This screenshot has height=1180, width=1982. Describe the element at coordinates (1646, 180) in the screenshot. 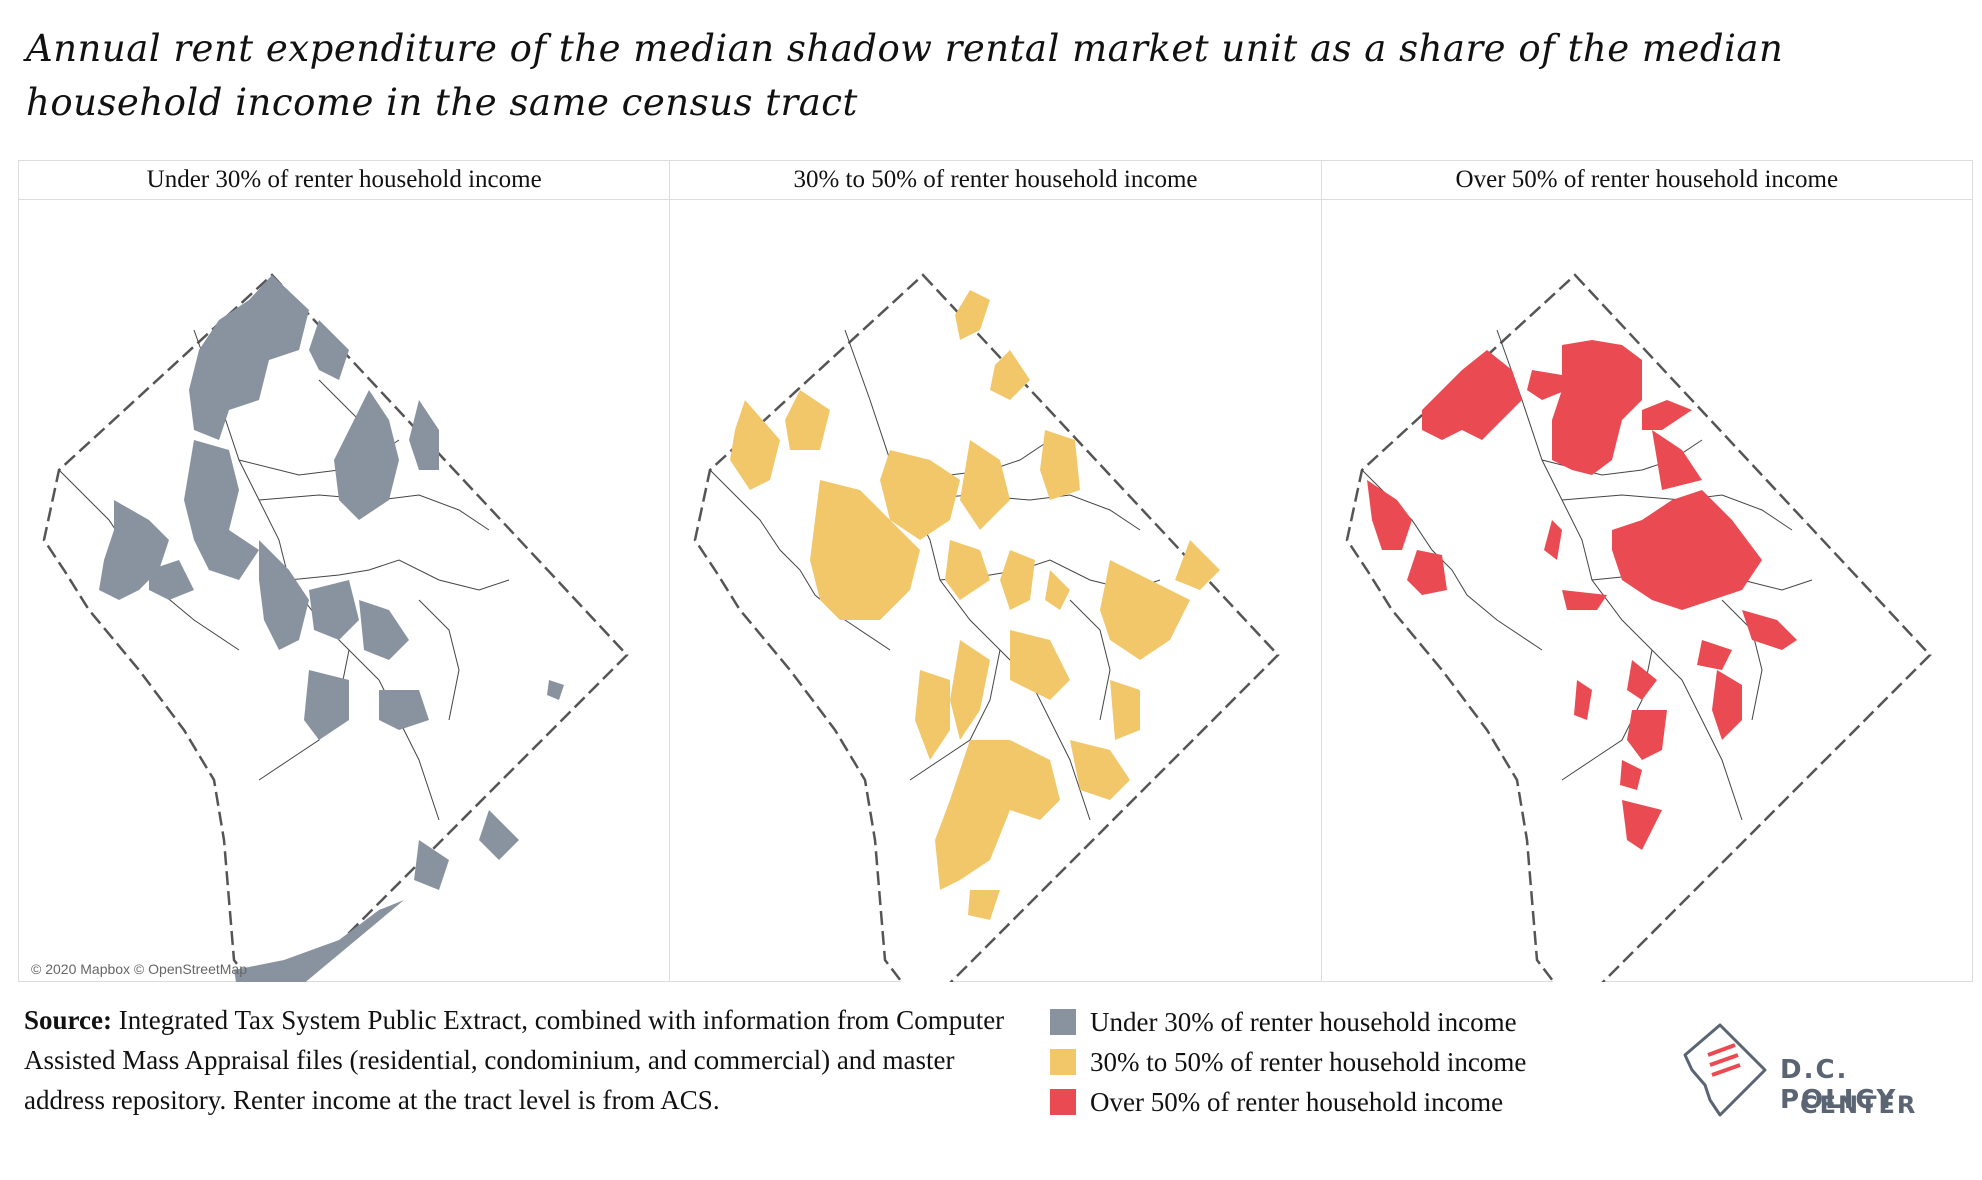

I see `panel-title-over-50: Over 50% of renter household income` at that location.